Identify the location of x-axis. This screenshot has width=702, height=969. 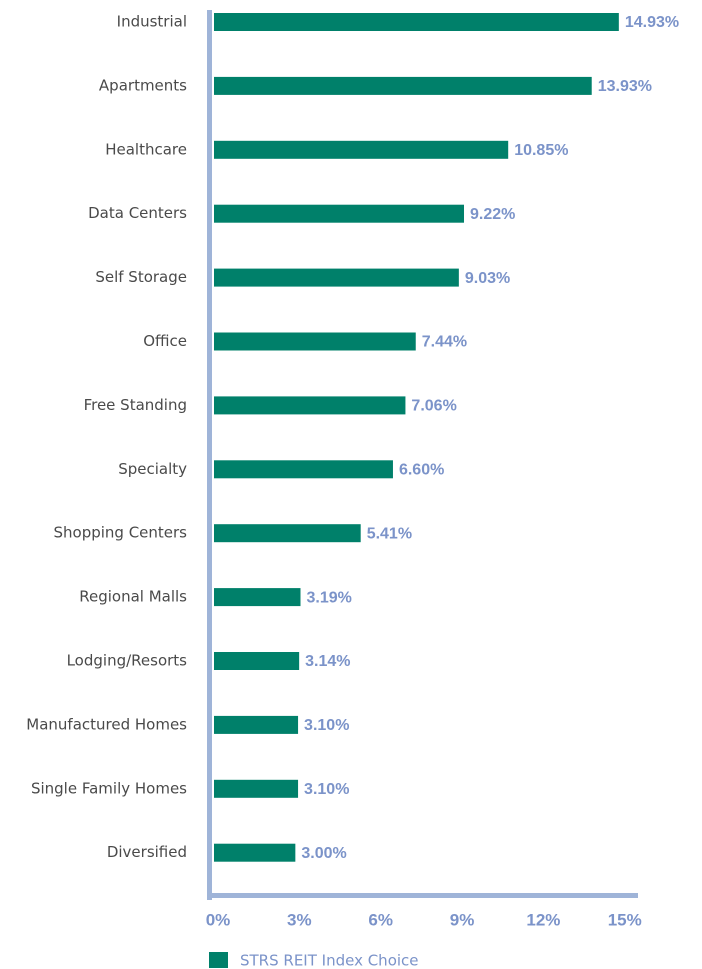
(422, 895).